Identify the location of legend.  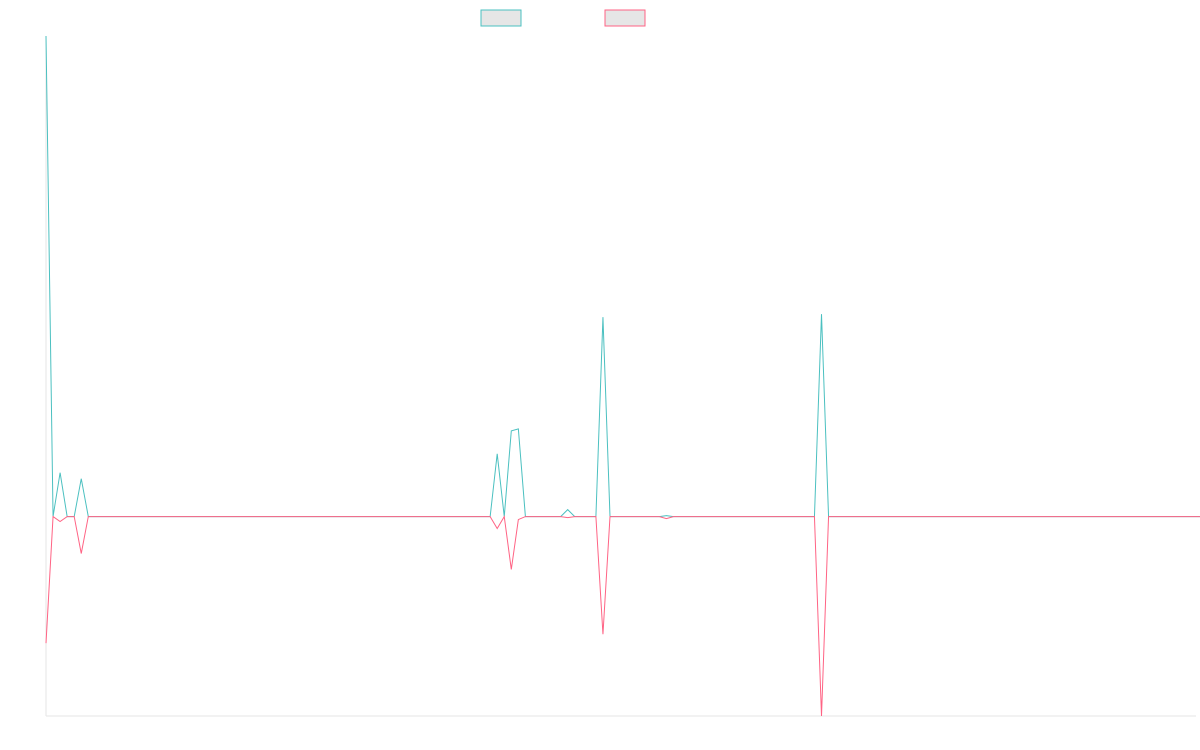
(563, 18).